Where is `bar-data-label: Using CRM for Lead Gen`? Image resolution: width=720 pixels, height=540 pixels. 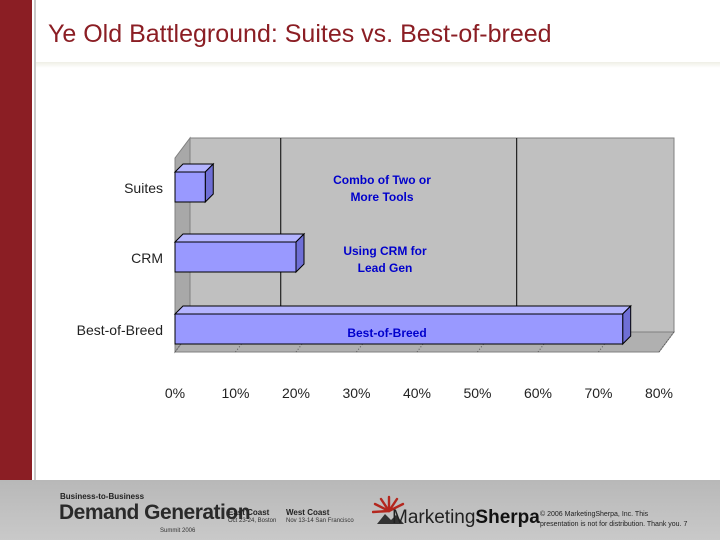 bar-data-label: Using CRM for Lead Gen is located at coordinates (385, 259).